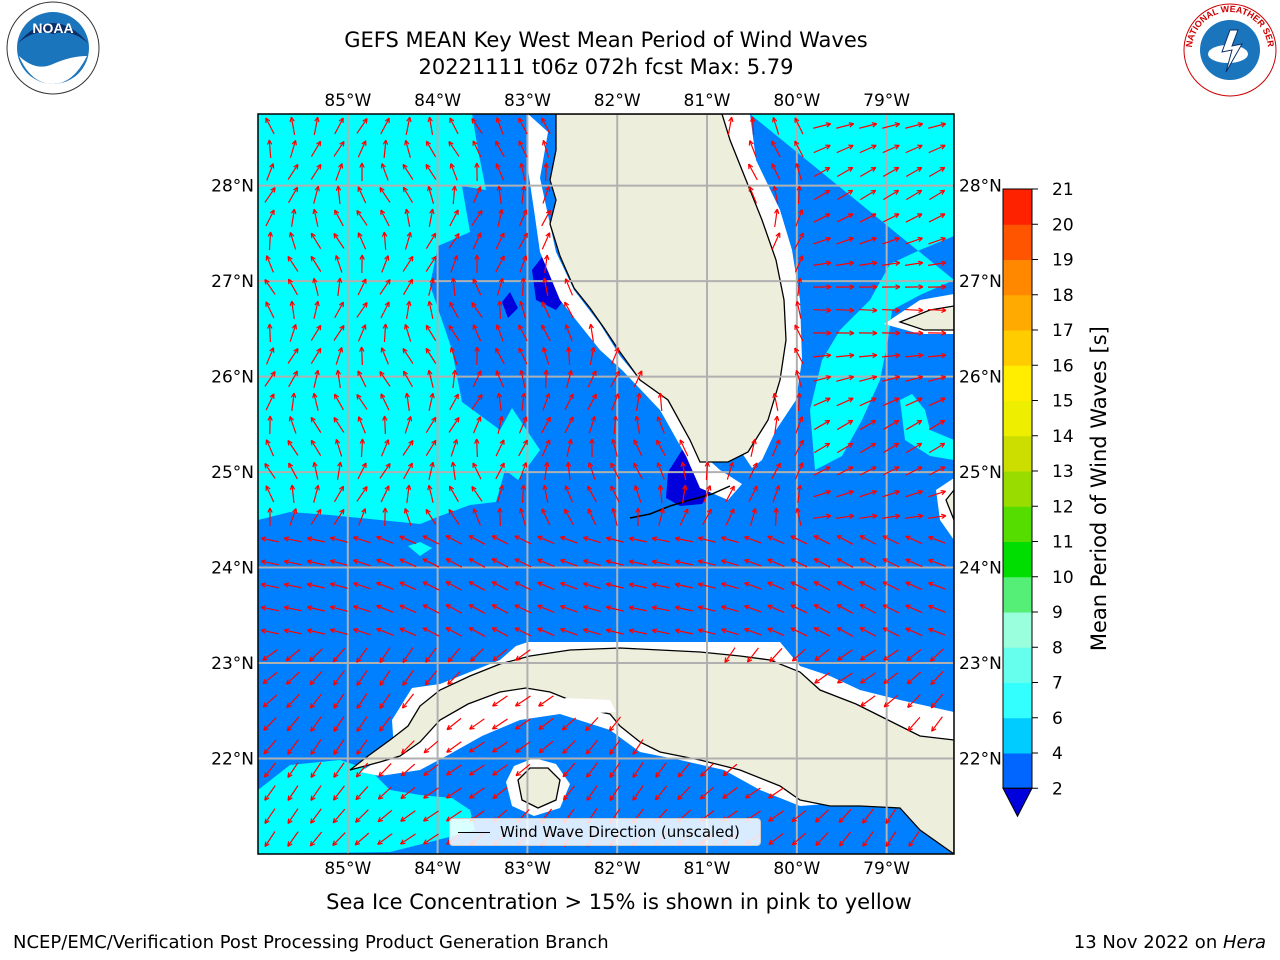 The image size is (1280, 960). Describe the element at coordinates (926, 318) in the screenshot. I see `land-bahamas` at that location.